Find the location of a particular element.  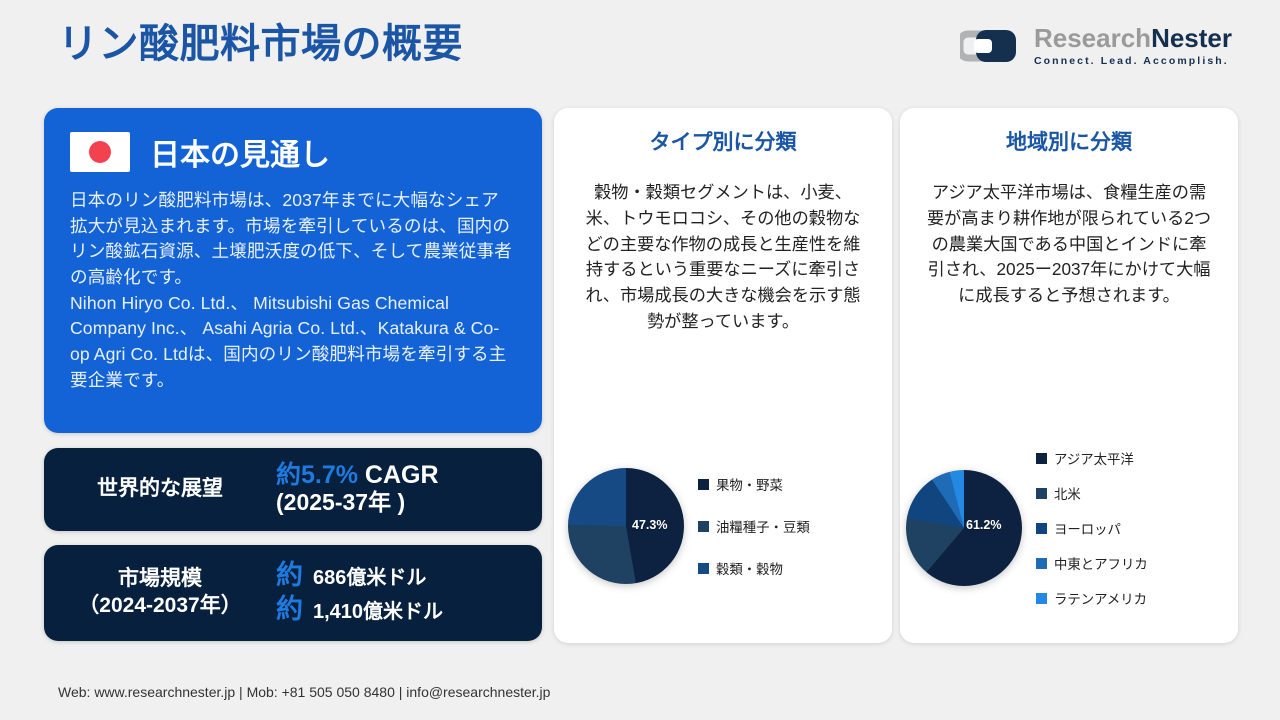

market-size-stat-box: 市場規模 （2024-2037年） 約 686億米ドル 約 1,410億米ドル is located at coordinates (293, 593).